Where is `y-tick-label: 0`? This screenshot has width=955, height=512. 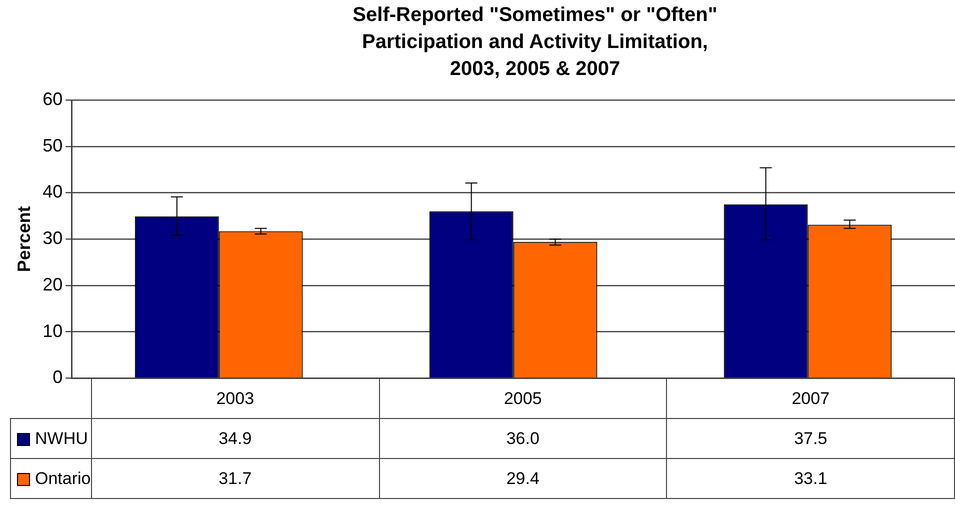 y-tick-label: 0 is located at coordinates (57, 377).